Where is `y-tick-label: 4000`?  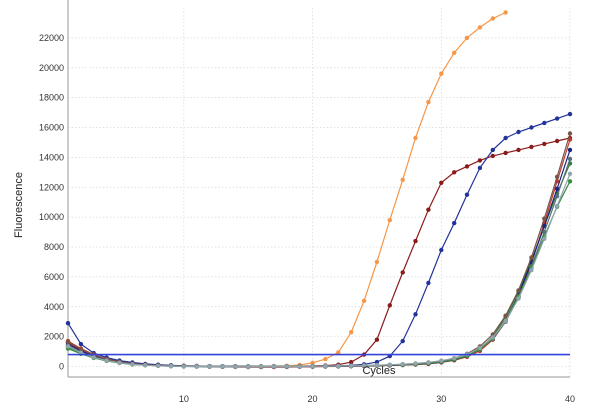
y-tick-label: 4000 is located at coordinates (54, 307).